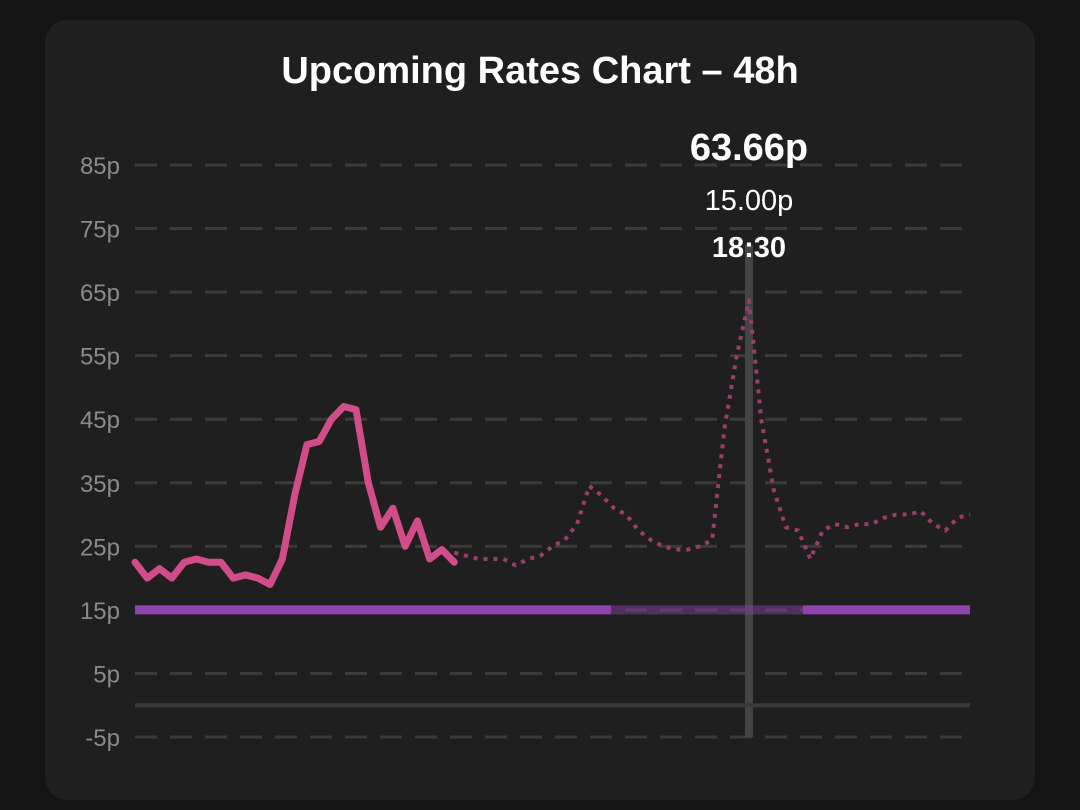 The image size is (1080, 810). What do you see at coordinates (100, 357) in the screenshot?
I see `y-tick-label: 55p` at bounding box center [100, 357].